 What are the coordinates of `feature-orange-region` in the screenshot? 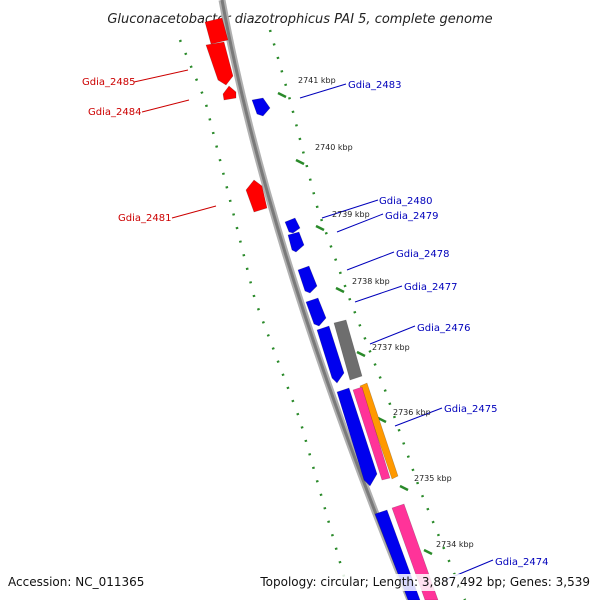 It's located at (379, 431).